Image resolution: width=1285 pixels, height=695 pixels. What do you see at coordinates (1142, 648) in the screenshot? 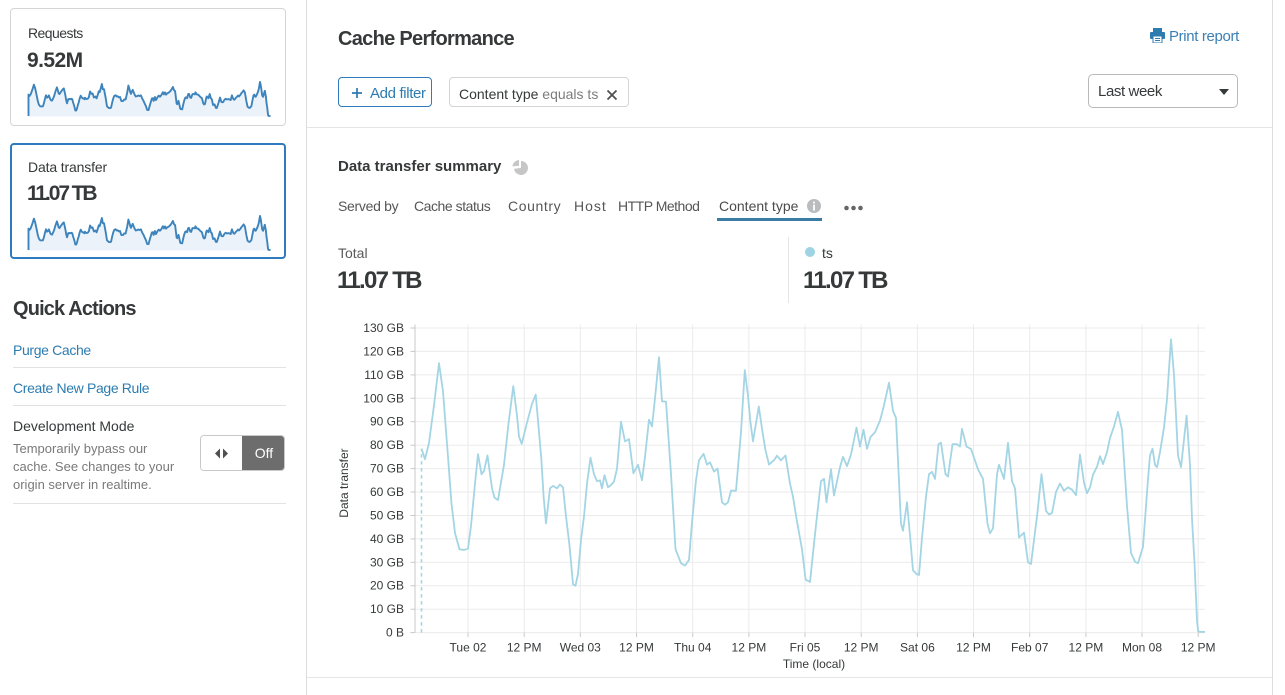
I see `svg-text: Mon 08` at bounding box center [1142, 648].